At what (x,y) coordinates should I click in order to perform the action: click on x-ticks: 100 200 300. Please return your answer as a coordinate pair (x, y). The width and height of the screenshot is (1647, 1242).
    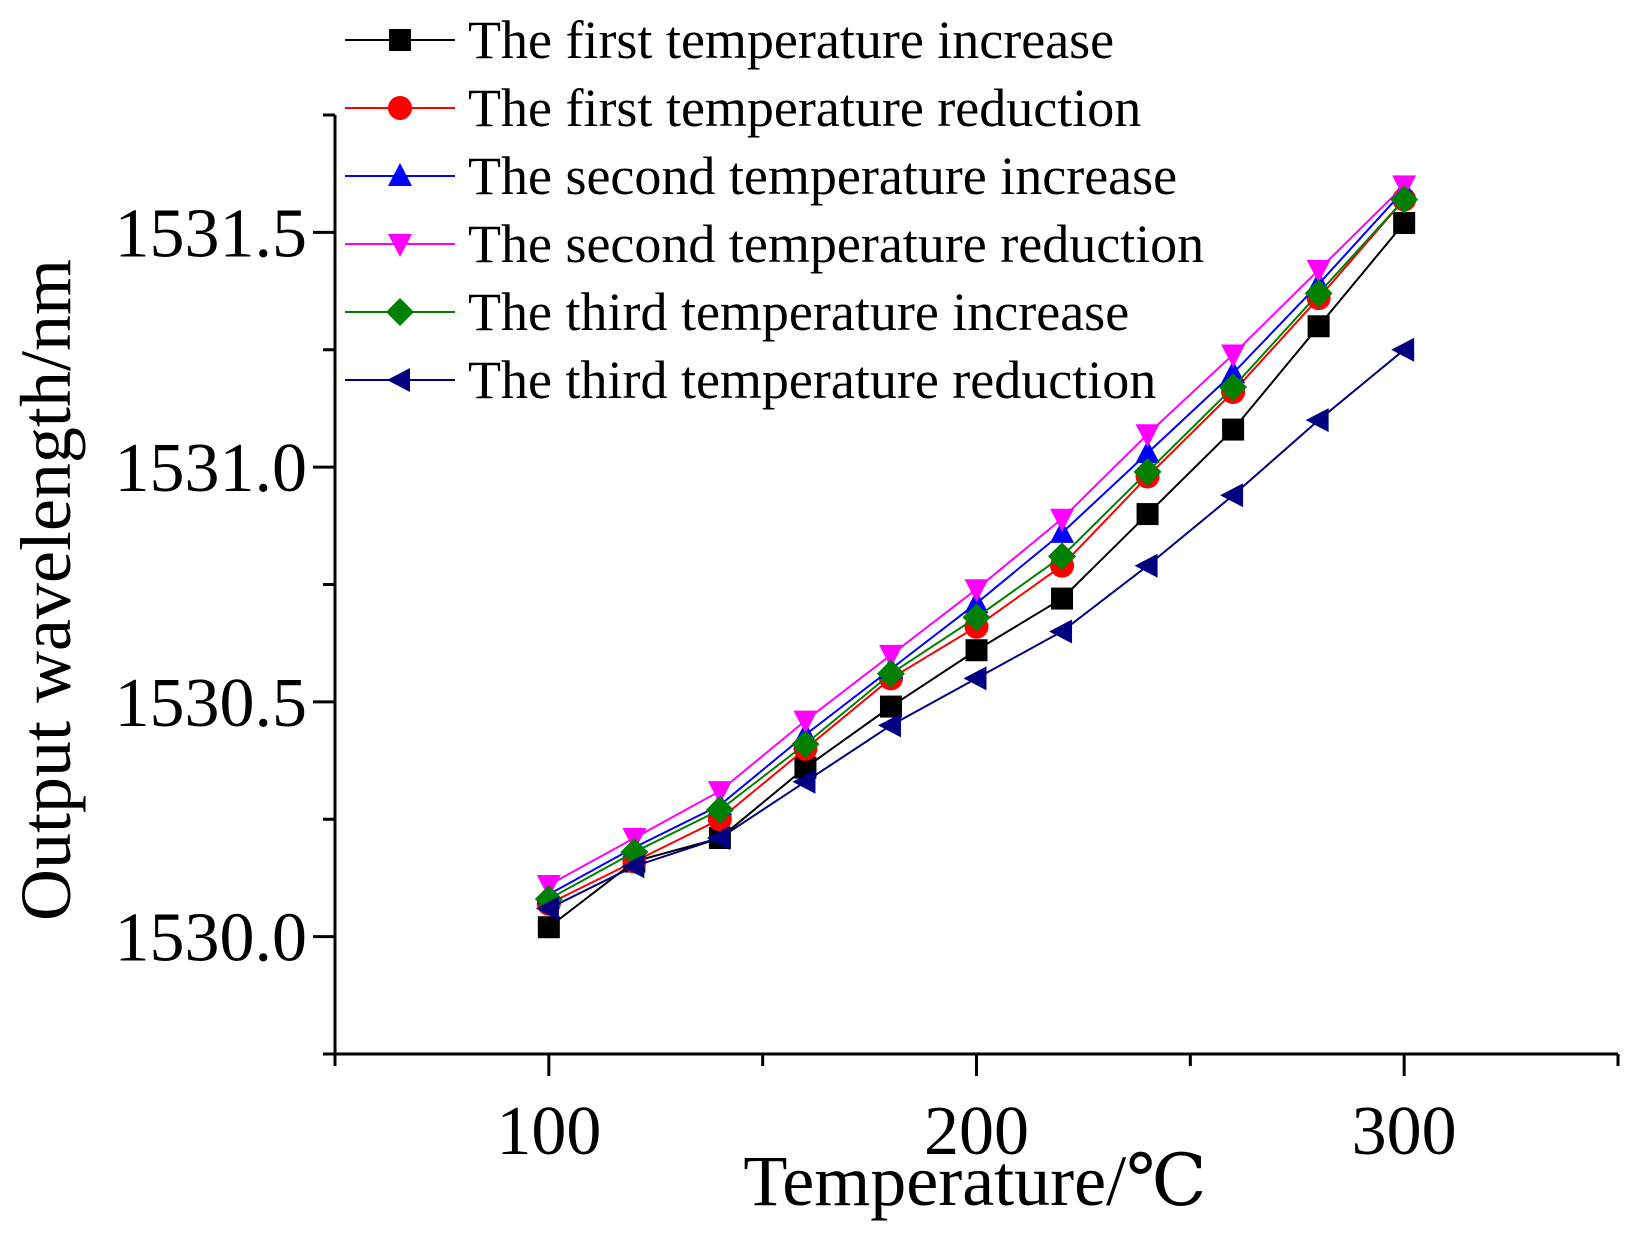
    Looking at the image, I should click on (976, 1112).